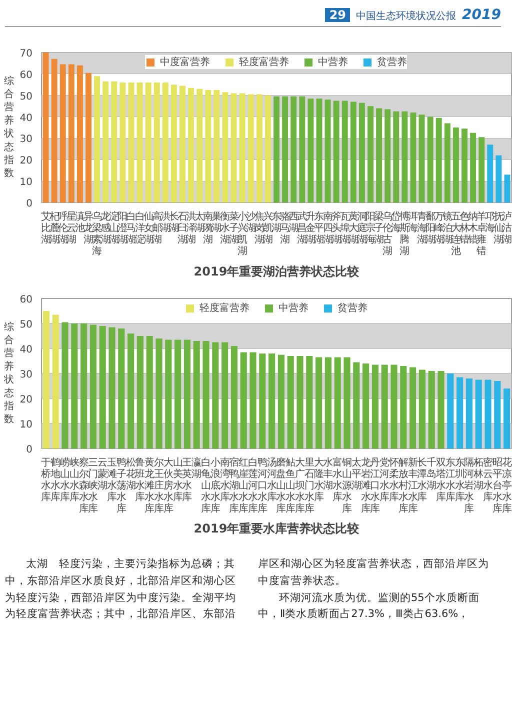 This screenshot has height=723, width=512. What do you see at coordinates (293, 223) in the screenshot?
I see `x-tick-label: 西湖` at bounding box center [293, 223].